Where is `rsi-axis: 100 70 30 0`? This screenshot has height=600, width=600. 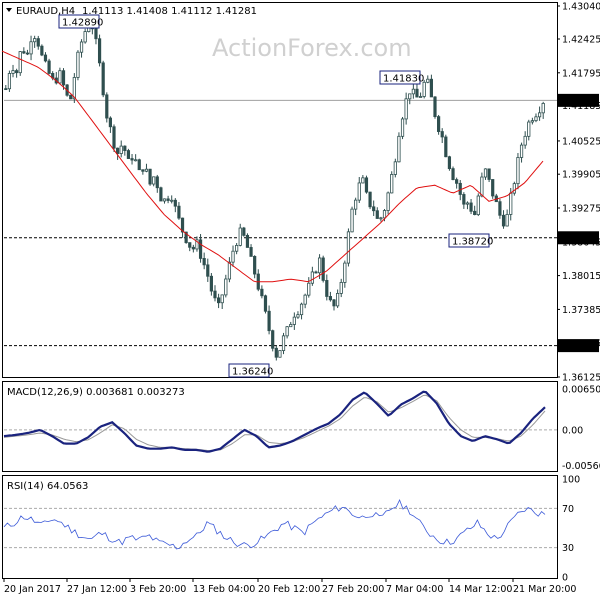 rsi-axis: 100 70 30 0 is located at coordinates (571, 529).